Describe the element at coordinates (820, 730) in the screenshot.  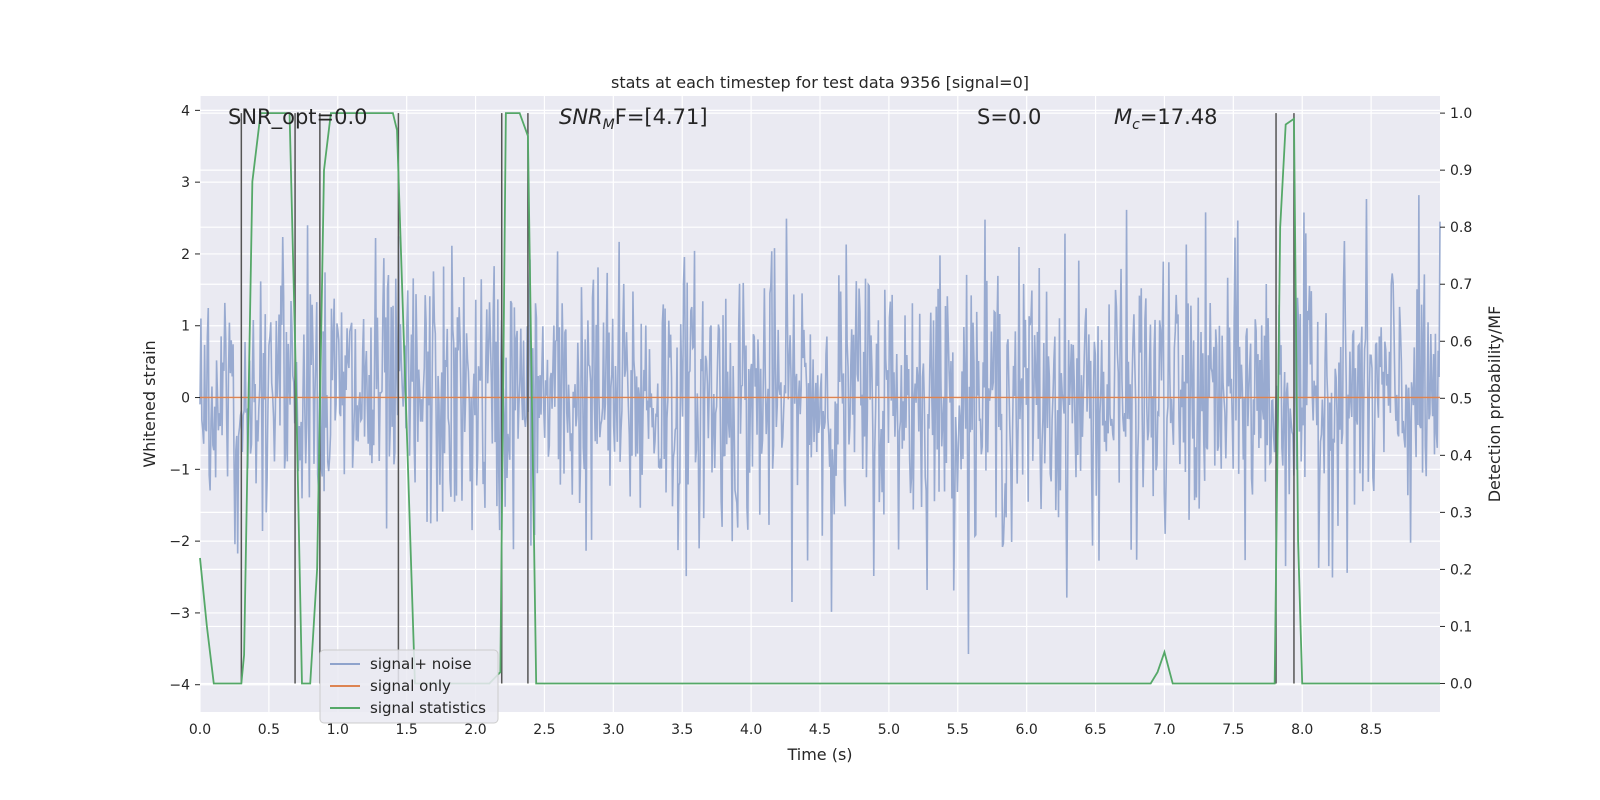
I see `x-tick-label: 4.5` at that location.